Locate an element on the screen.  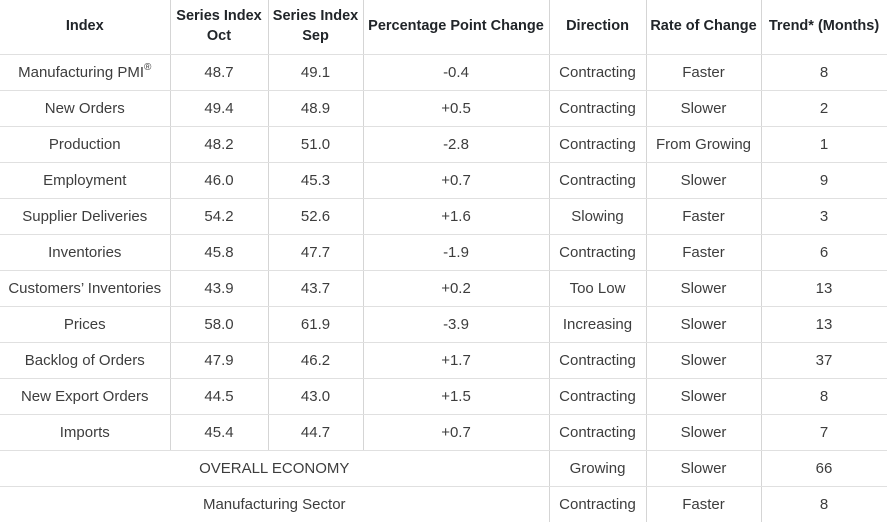
index-cell: Customers’ Inventories is located at coordinates (85, 288).